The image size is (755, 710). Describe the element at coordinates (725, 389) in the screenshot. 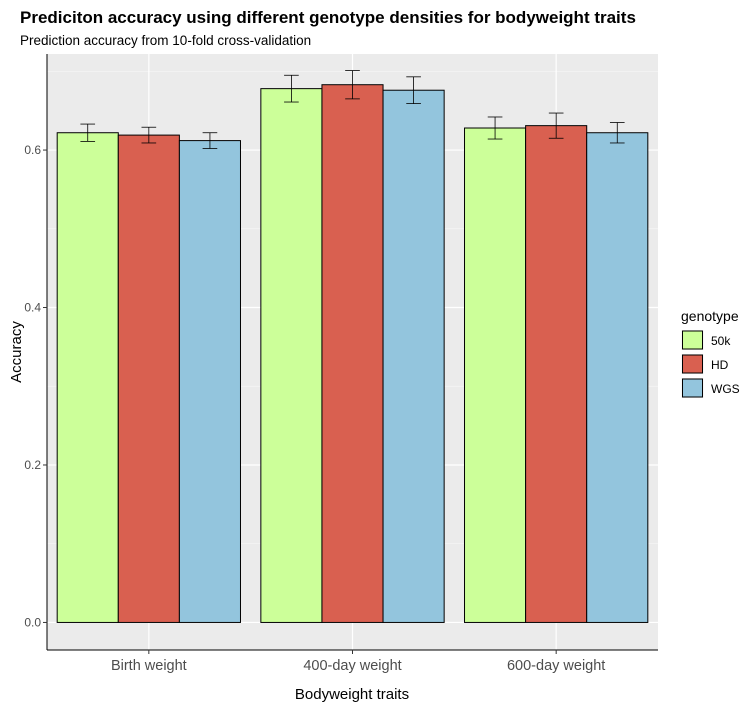

I see `legend-label: WGS` at that location.